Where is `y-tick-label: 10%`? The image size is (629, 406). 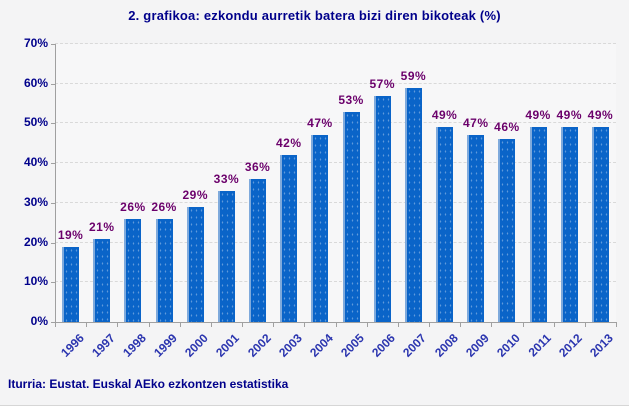
y-tick-label: 10% is located at coordinates (35, 281).